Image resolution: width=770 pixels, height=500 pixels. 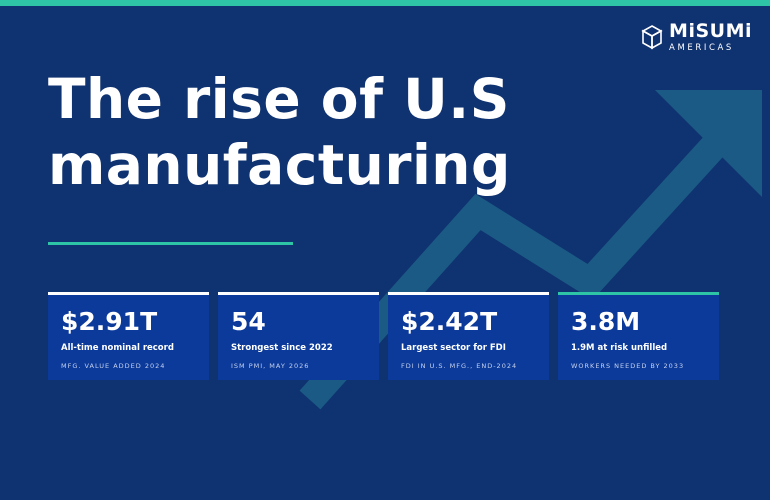 I want to click on stat-value: $2.91T, so click(x=109, y=321).